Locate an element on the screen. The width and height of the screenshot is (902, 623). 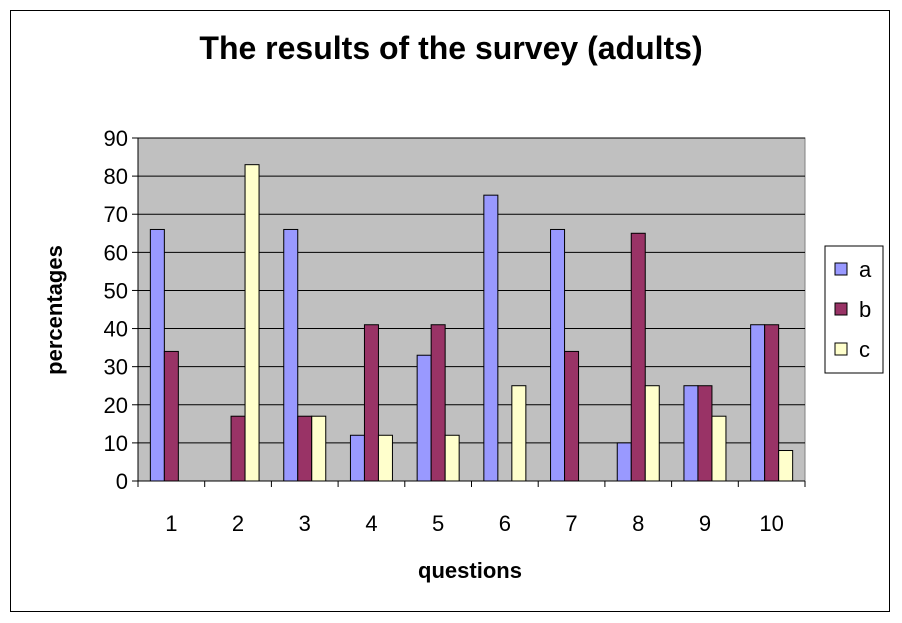
x-tick-label: 5 is located at coordinates (438, 523).